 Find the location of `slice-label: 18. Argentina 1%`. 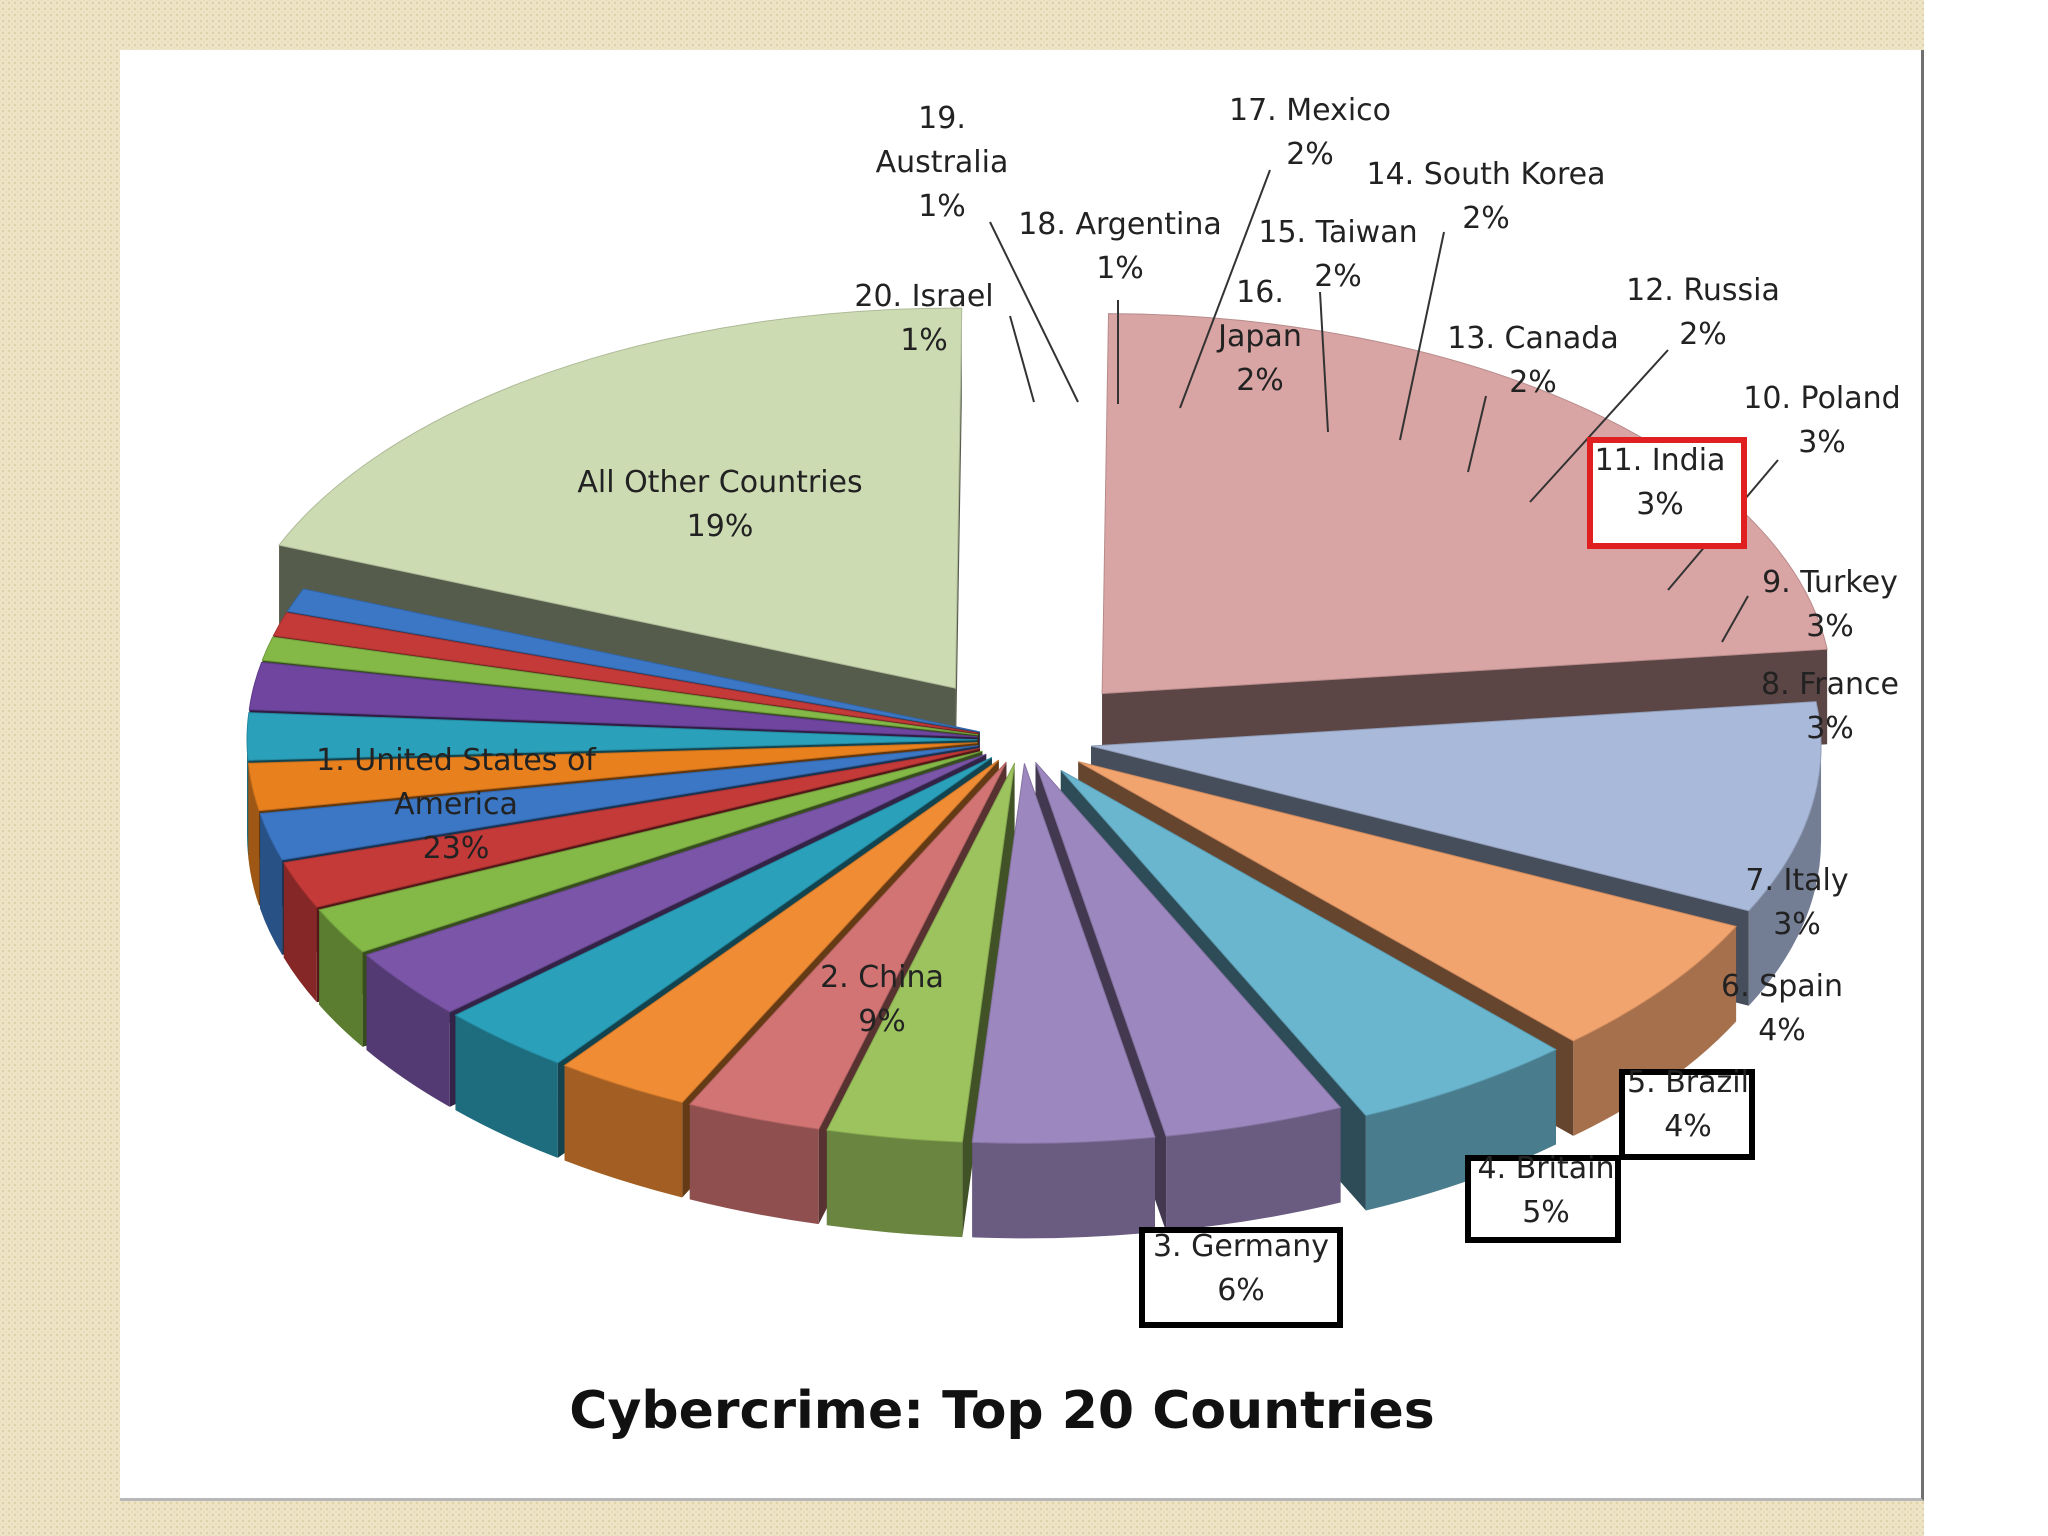

slice-label: 18. Argentina 1% is located at coordinates (1120, 246).